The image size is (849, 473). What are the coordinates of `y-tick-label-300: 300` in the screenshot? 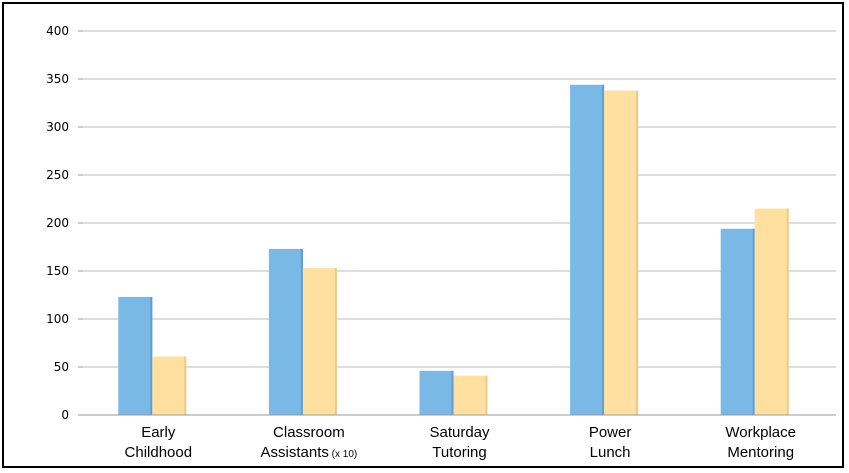 It's located at (57, 127).